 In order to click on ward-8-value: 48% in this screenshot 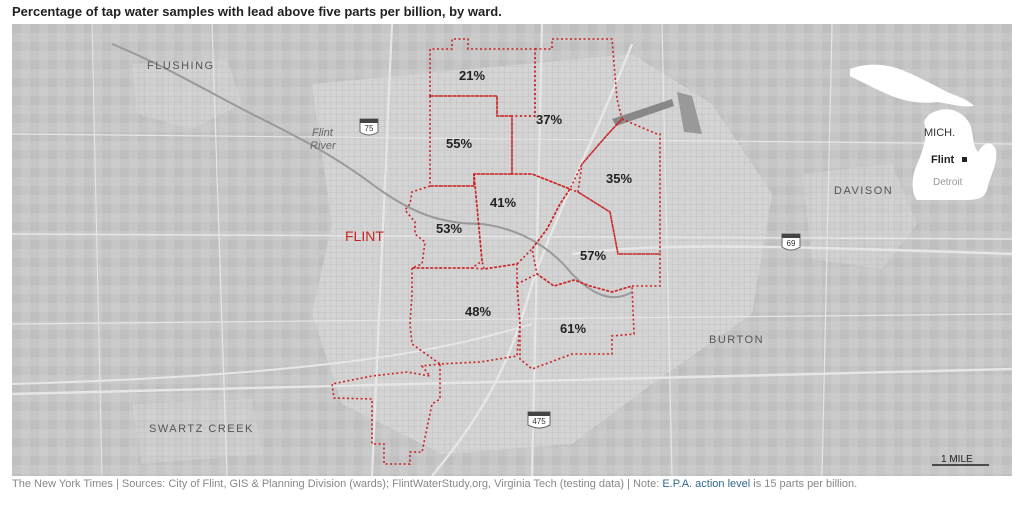, I will do `click(478, 311)`.